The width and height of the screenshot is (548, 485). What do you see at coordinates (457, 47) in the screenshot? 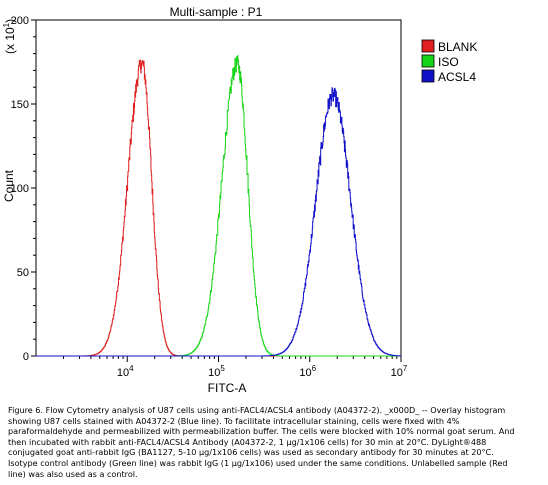
I see `legend-label: BLANK` at bounding box center [457, 47].